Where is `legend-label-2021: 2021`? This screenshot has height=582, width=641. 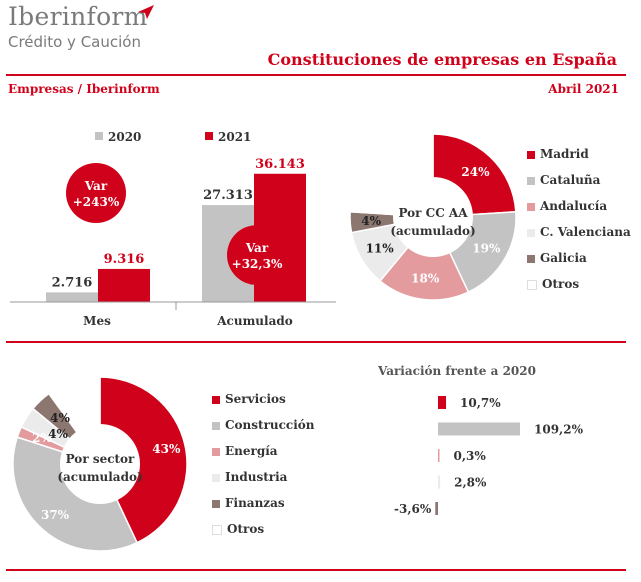 legend-label-2021: 2021 is located at coordinates (234, 137).